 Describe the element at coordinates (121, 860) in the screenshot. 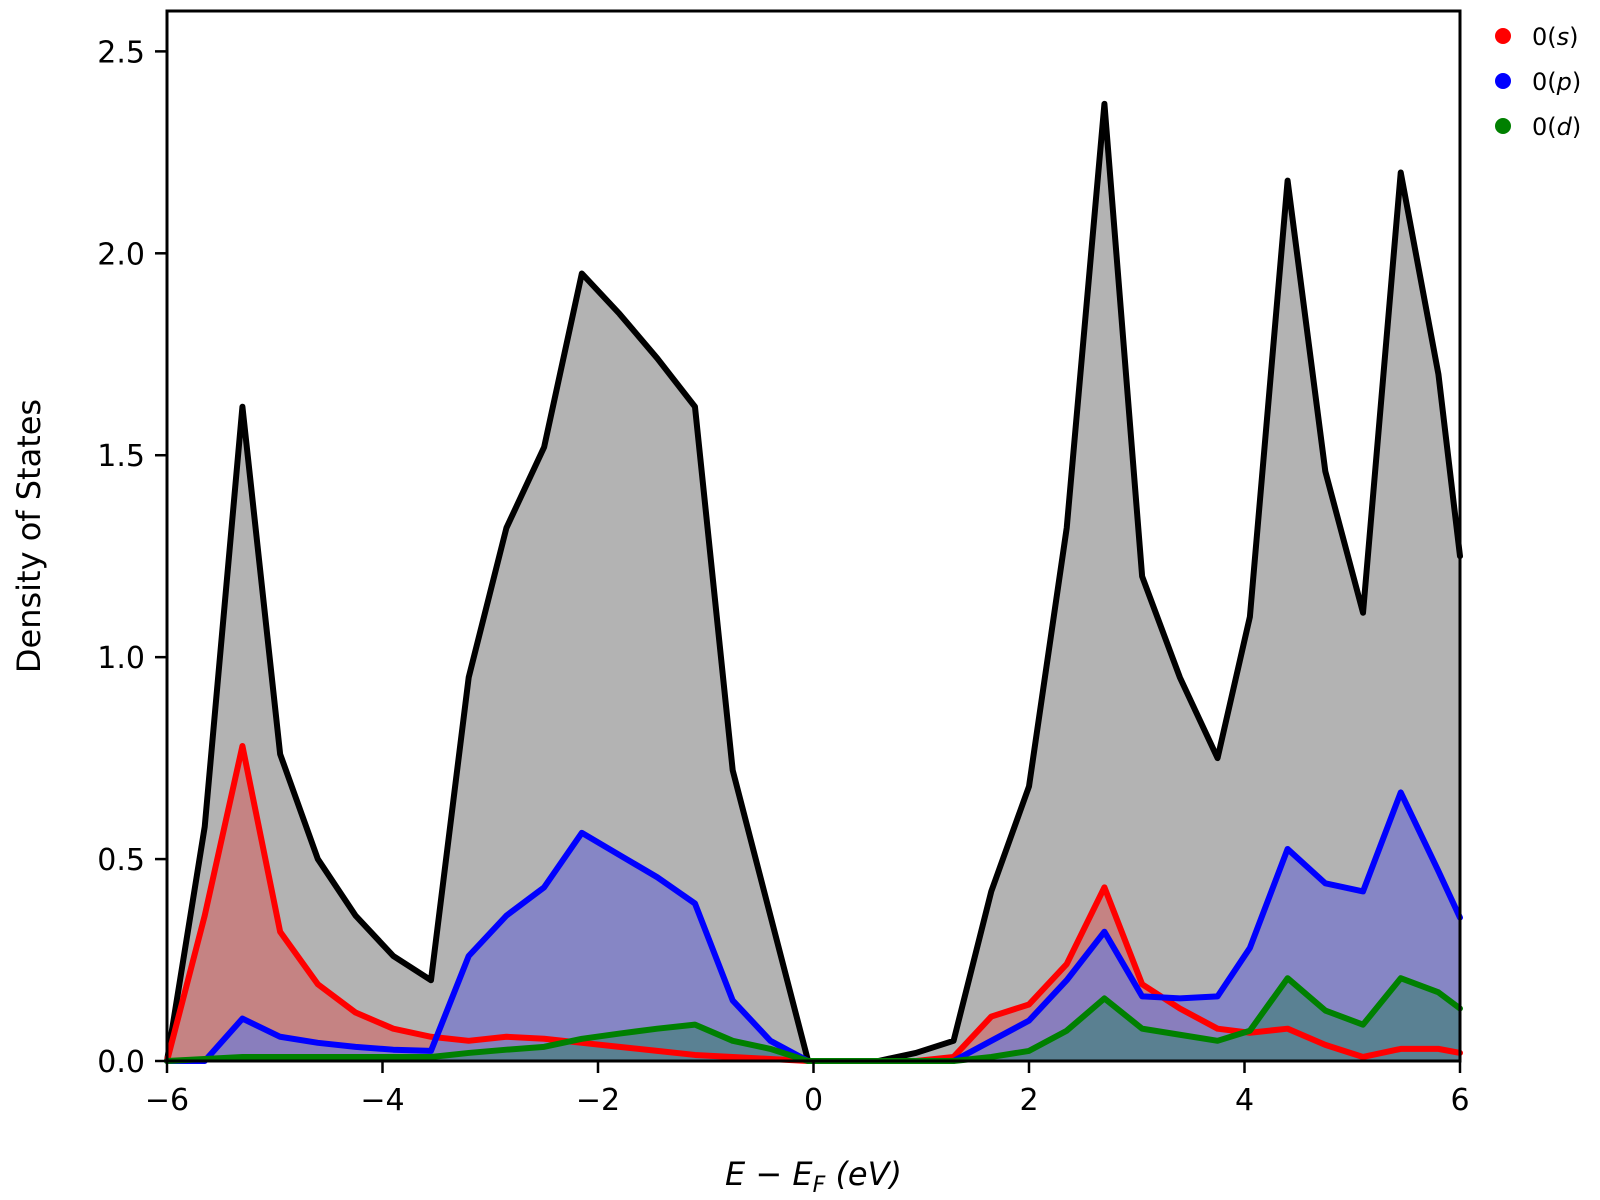

I see `y-tick-label: 0.5` at that location.